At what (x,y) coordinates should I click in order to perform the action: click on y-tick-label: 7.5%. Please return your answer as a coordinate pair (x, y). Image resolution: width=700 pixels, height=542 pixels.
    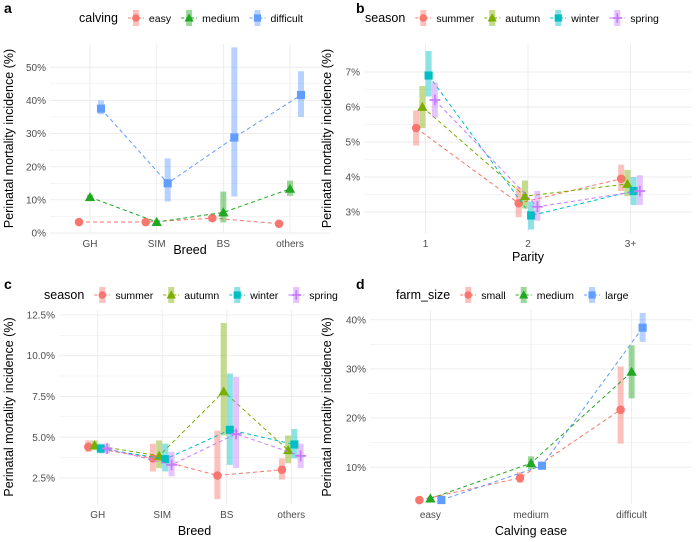
    Looking at the image, I should click on (43, 397).